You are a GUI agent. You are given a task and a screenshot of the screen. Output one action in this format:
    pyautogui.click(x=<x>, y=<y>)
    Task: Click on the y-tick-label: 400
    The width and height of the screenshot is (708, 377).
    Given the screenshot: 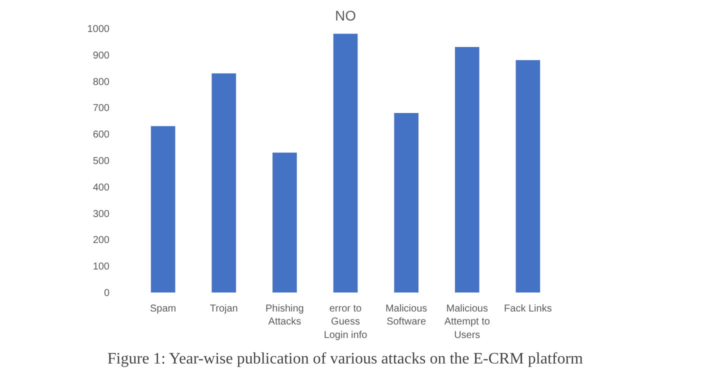 What is the action you would take?
    pyautogui.click(x=101, y=188)
    